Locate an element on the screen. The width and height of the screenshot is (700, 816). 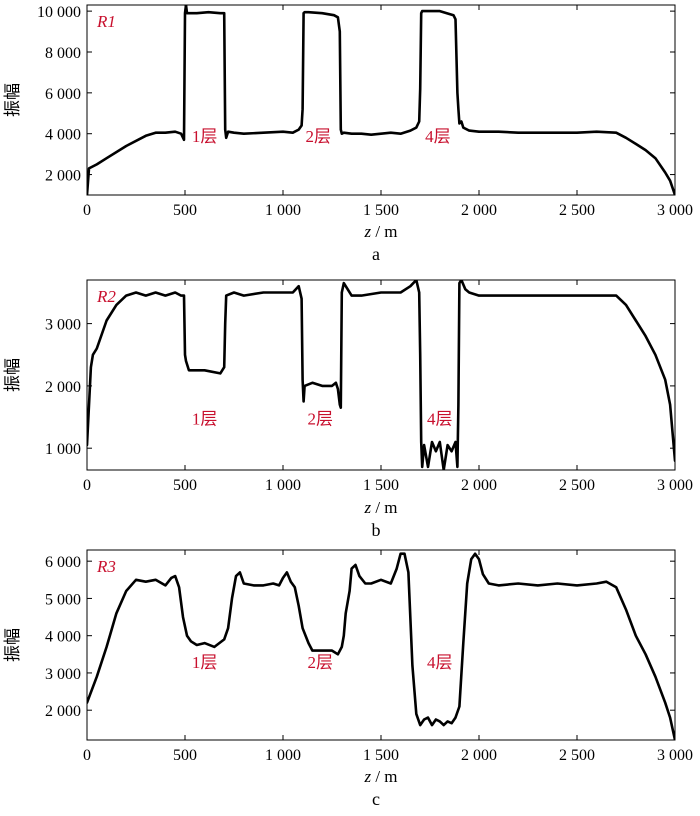
panel-label: c is located at coordinates (376, 799).